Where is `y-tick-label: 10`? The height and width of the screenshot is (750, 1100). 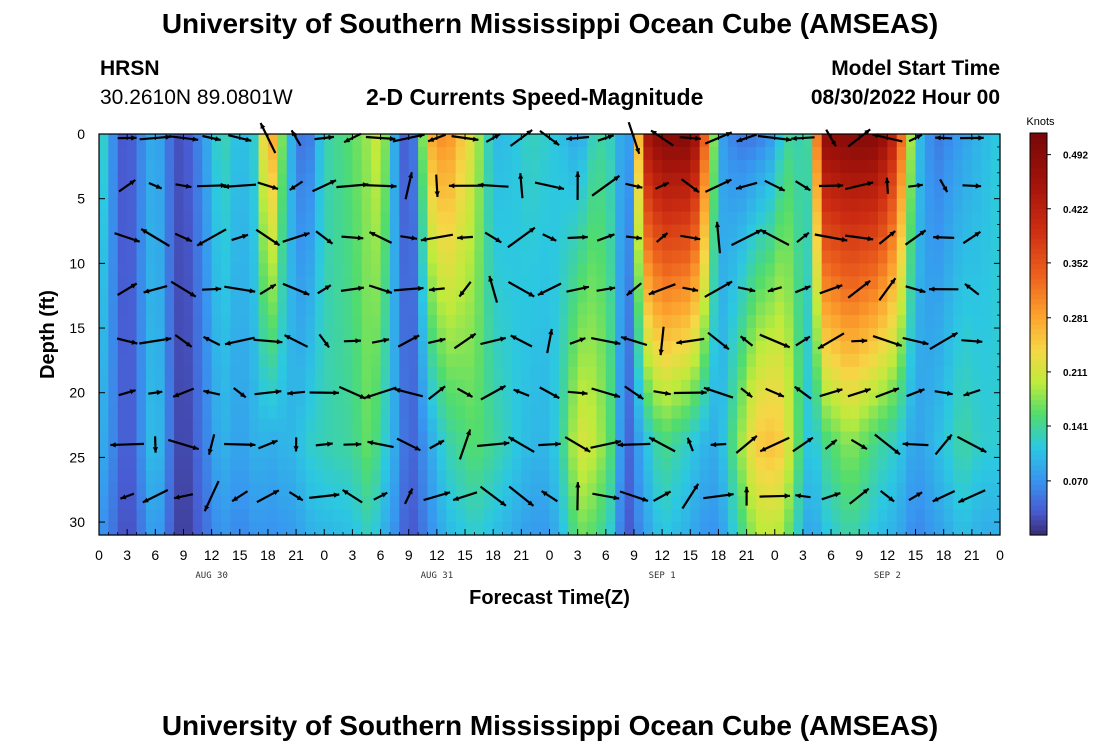
y-tick-label: 10 is located at coordinates (77, 263).